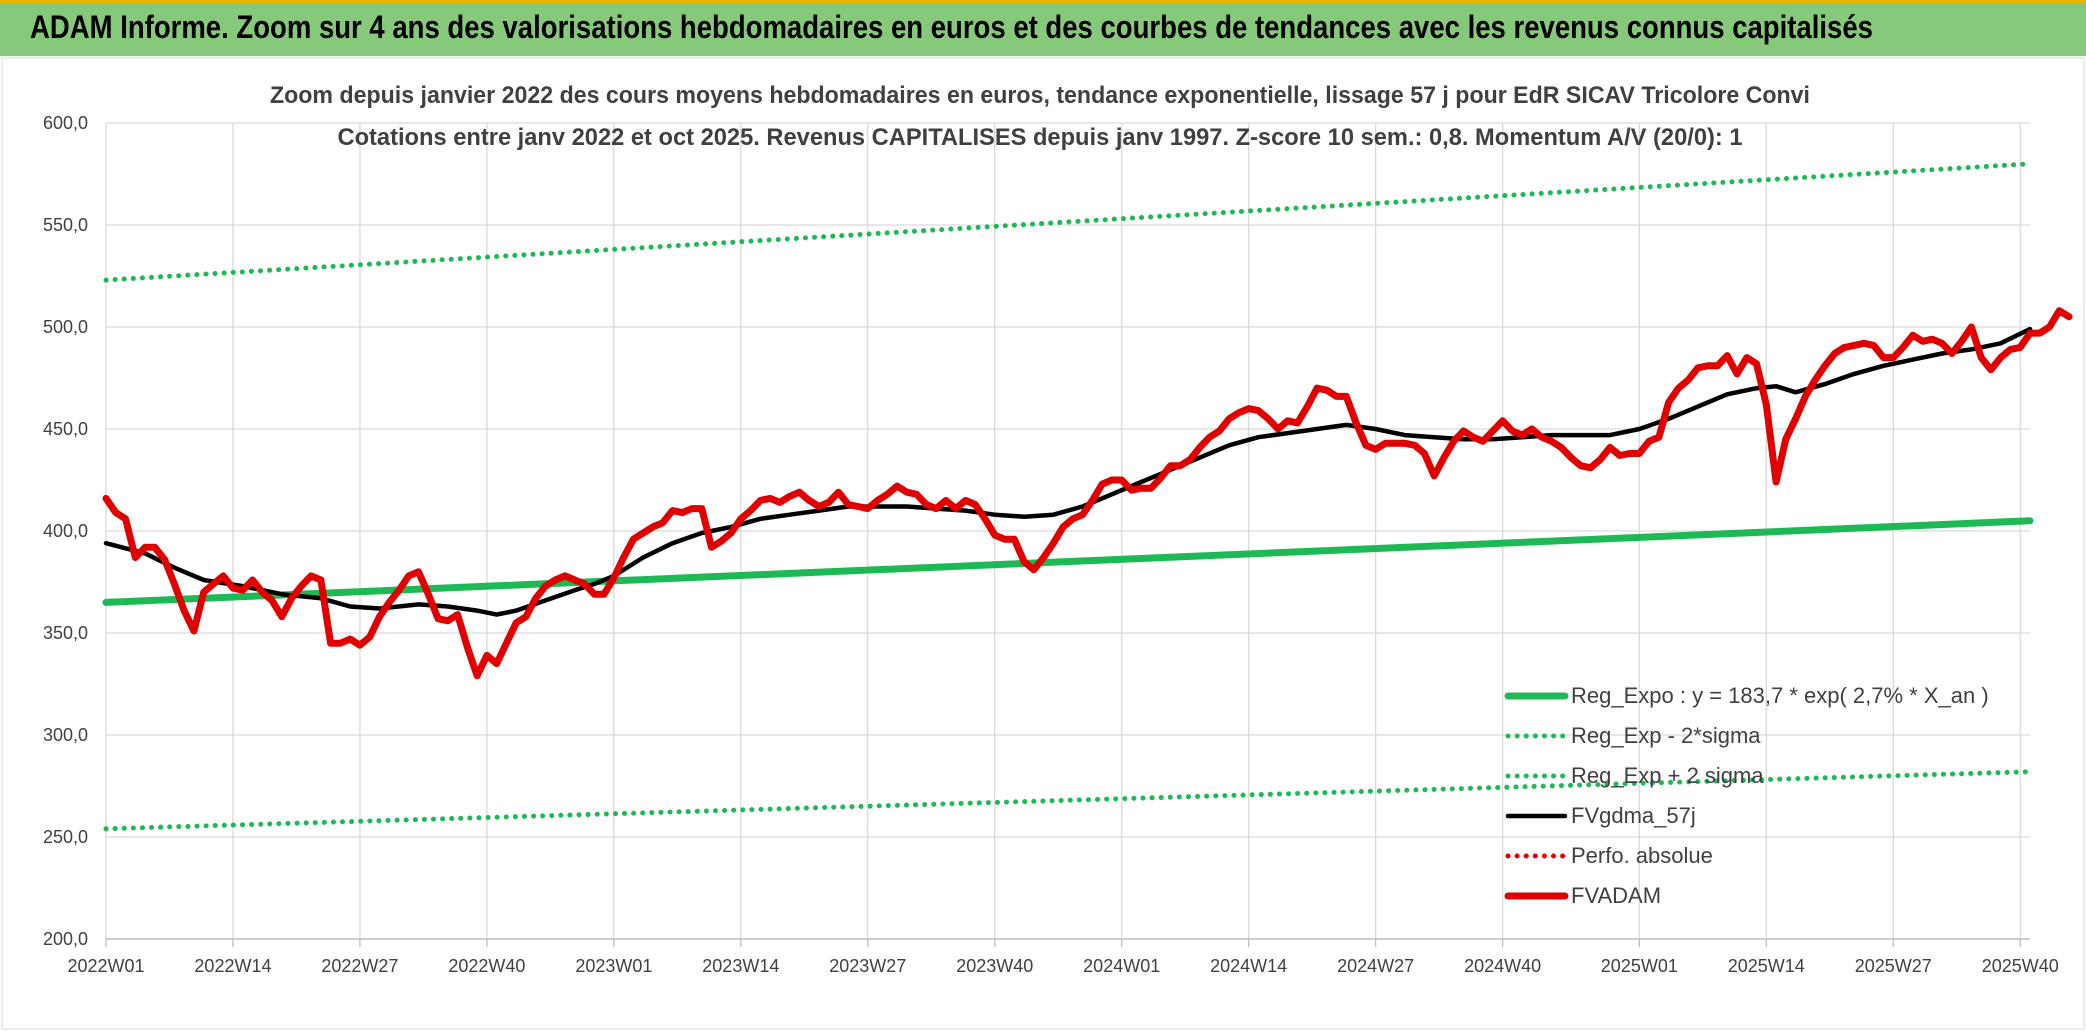 Image resolution: width=2086 pixels, height=1031 pixels. What do you see at coordinates (1642, 855) in the screenshot?
I see `legend-label: Perfo. absolue` at bounding box center [1642, 855].